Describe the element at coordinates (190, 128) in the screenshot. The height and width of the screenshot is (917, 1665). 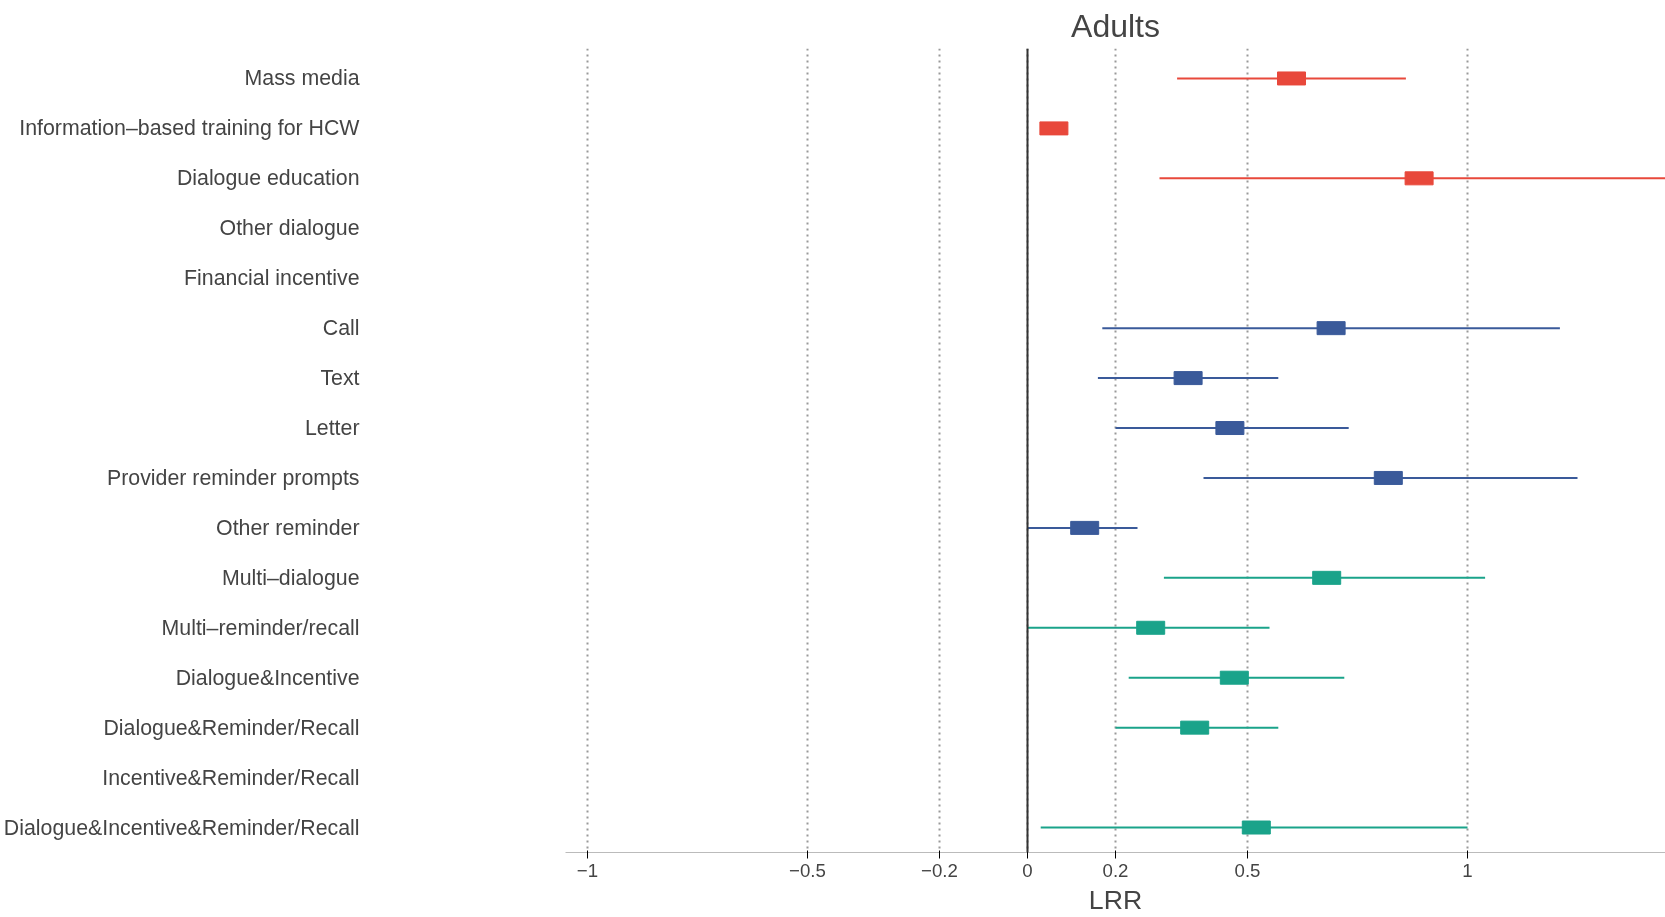
I see `y-tick-label: Information–based training for HCW` at that location.